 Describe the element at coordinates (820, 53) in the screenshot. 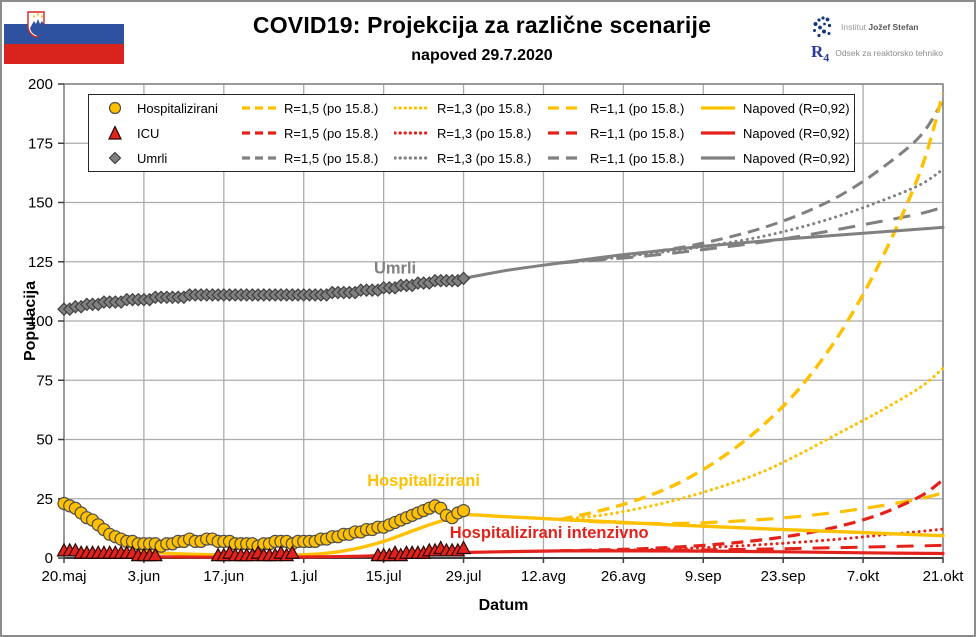

I see `r4-logo: R4` at that location.